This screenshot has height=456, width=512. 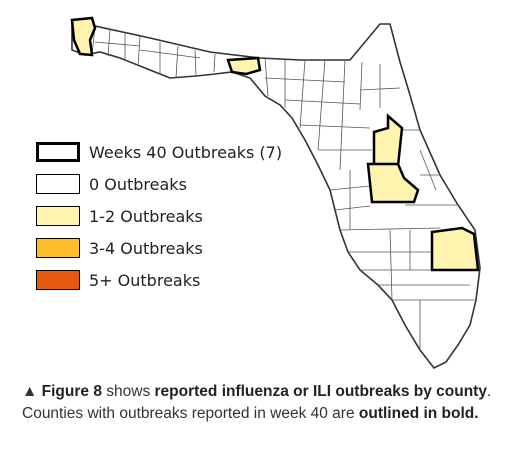 I want to click on legend-item-high: 5+ Outbreaks, so click(x=159, y=280).